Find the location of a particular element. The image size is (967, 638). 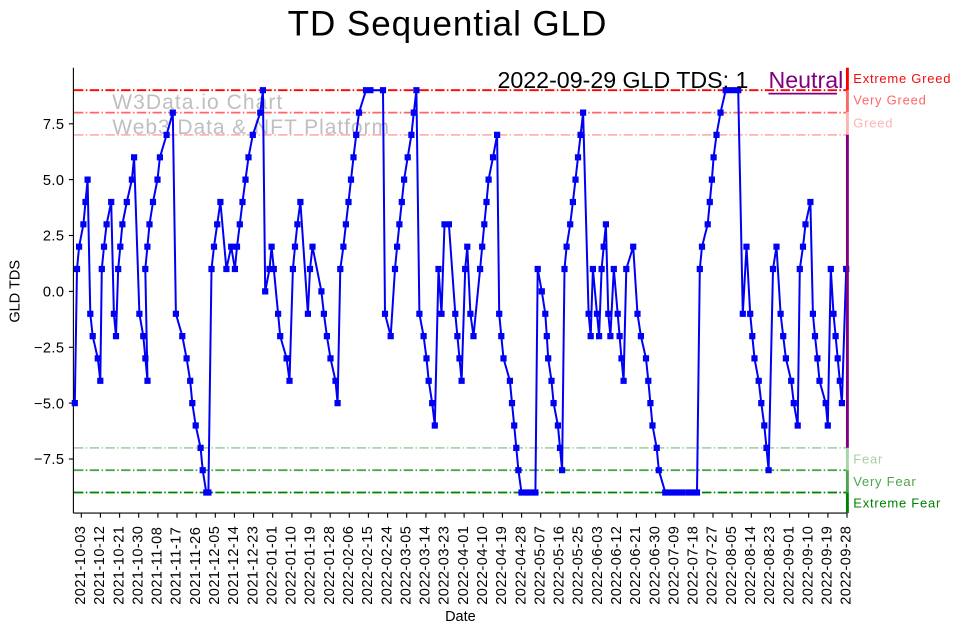

svg-text: 2022-07-18 is located at coordinates (694, 565).